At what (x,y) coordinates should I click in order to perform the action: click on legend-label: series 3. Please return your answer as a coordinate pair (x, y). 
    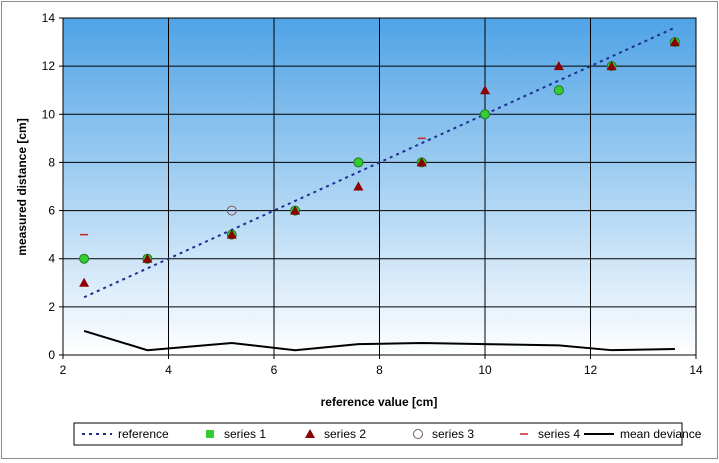
    Looking at the image, I should click on (453, 434).